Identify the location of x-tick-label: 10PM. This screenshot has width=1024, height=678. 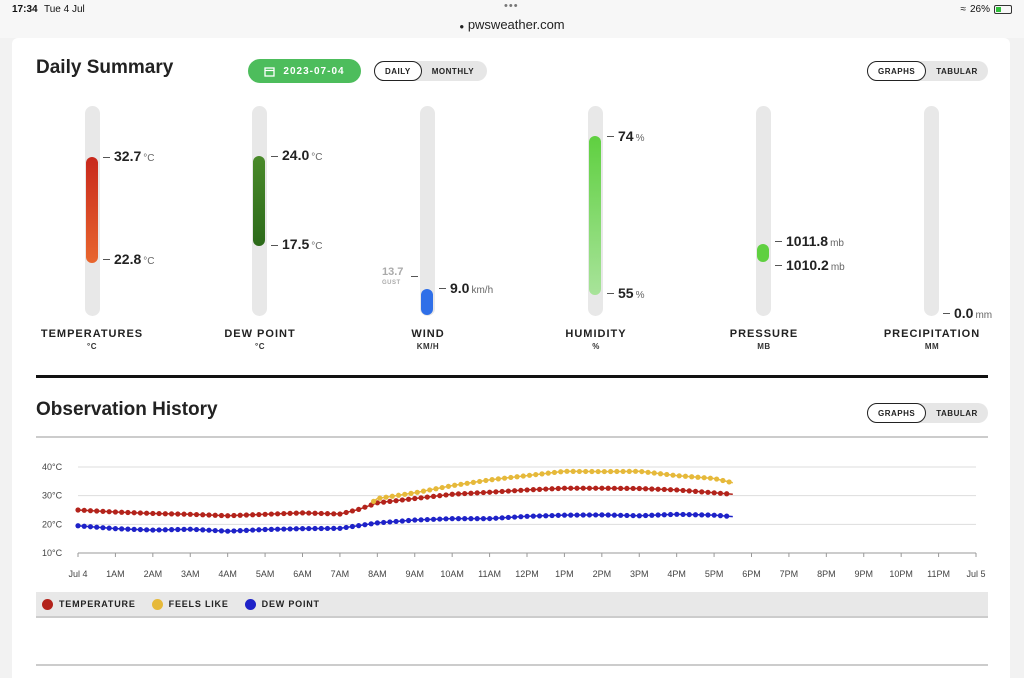
(901, 574).